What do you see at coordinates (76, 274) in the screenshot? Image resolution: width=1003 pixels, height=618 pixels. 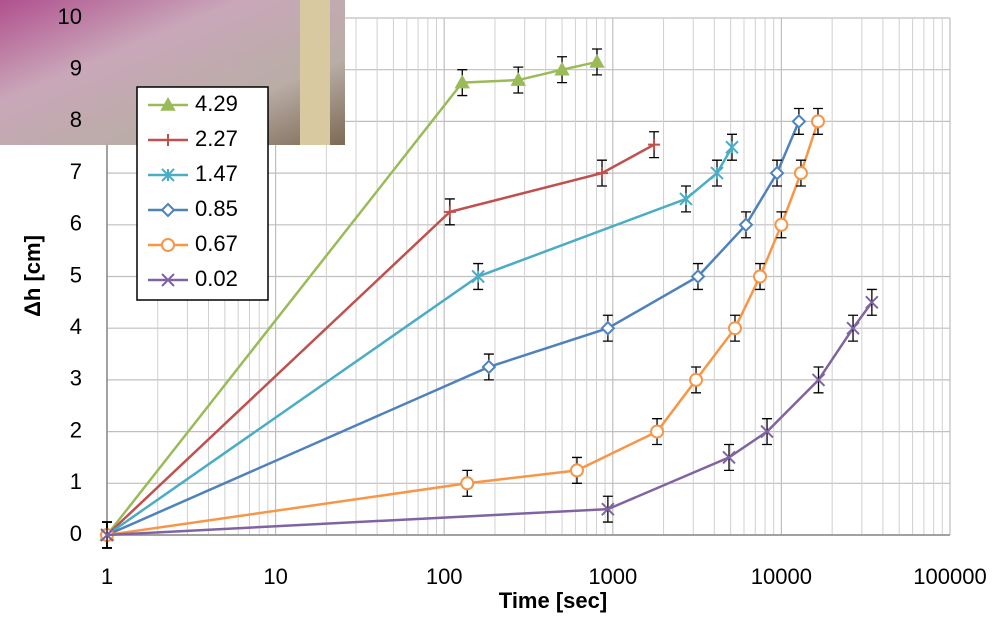 I see `y-tick-label: 5` at bounding box center [76, 274].